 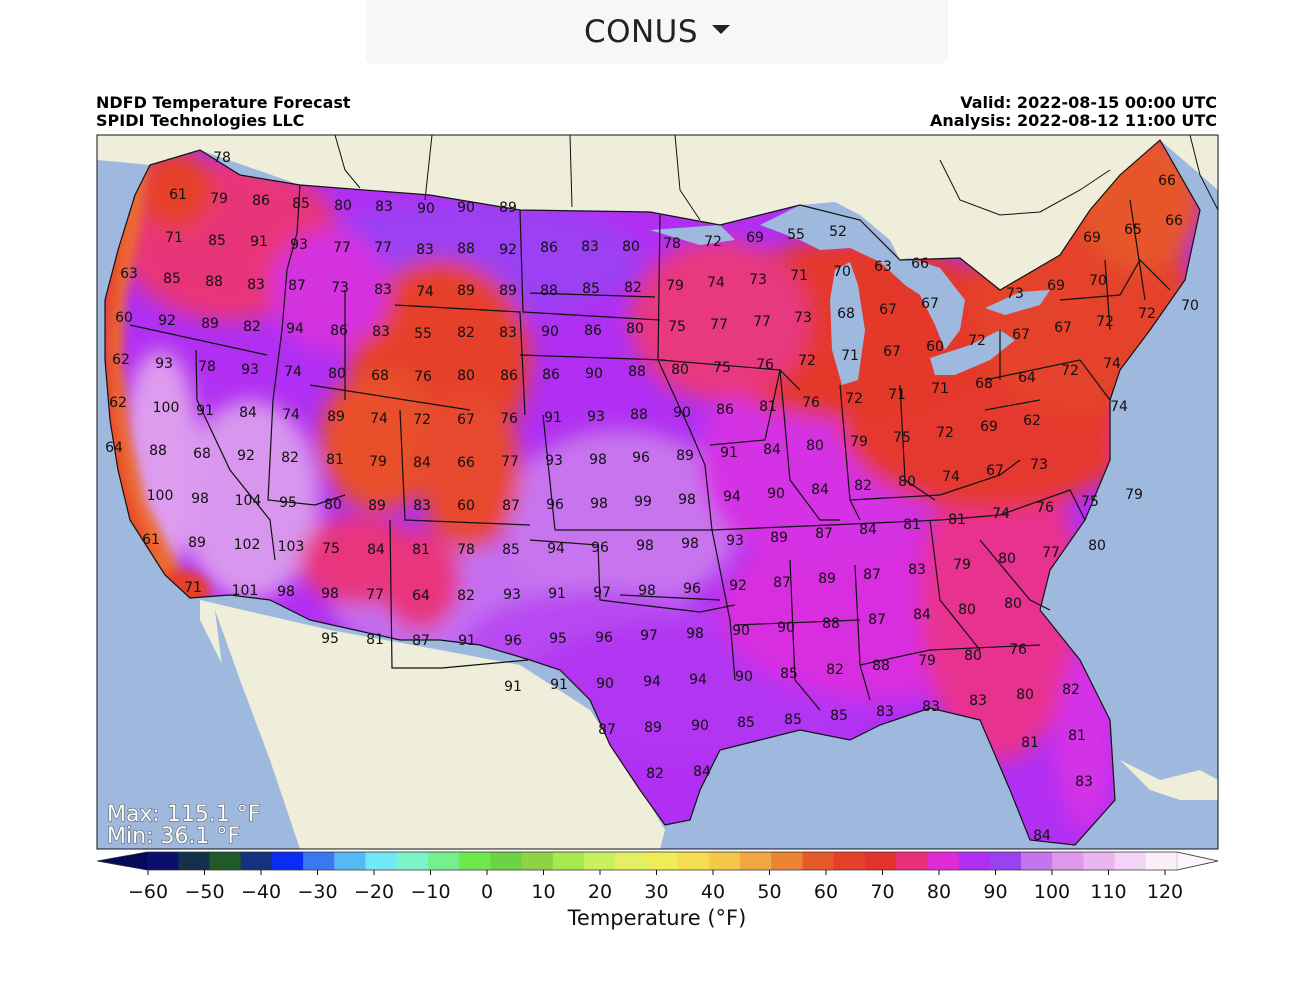 I want to click on city-temp-label: 104, so click(x=248, y=501).